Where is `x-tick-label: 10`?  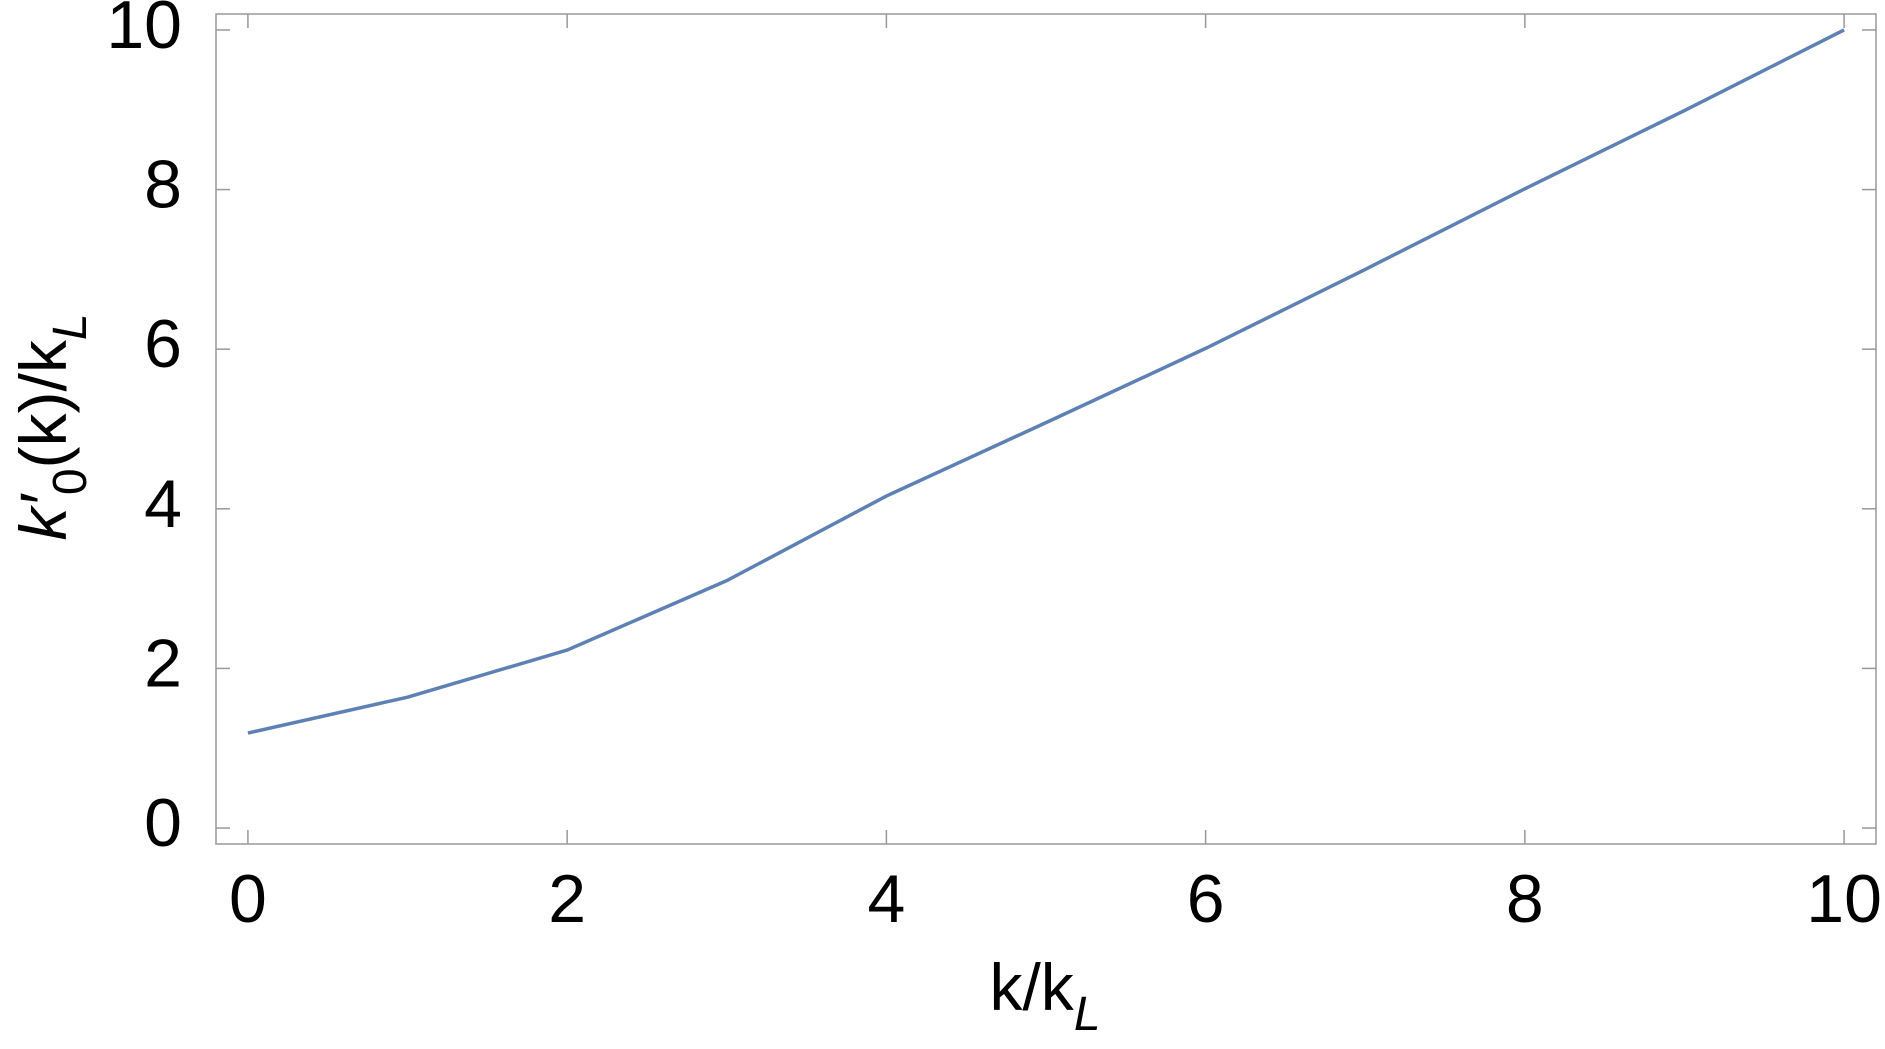 x-tick-label: 10 is located at coordinates (1844, 899).